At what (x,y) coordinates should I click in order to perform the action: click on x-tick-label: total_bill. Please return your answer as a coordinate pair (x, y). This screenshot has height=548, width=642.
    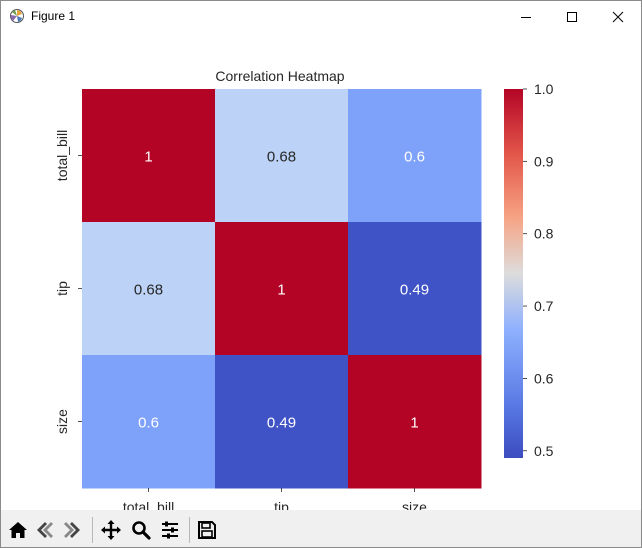
    Looking at the image, I should click on (148, 504).